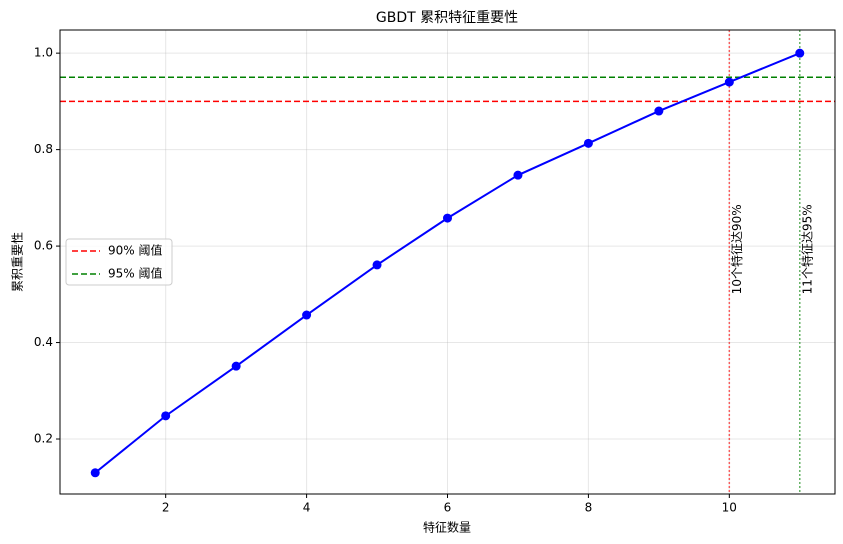  Describe the element at coordinates (589, 508) in the screenshot. I see `x-tick-label: 8` at that location.